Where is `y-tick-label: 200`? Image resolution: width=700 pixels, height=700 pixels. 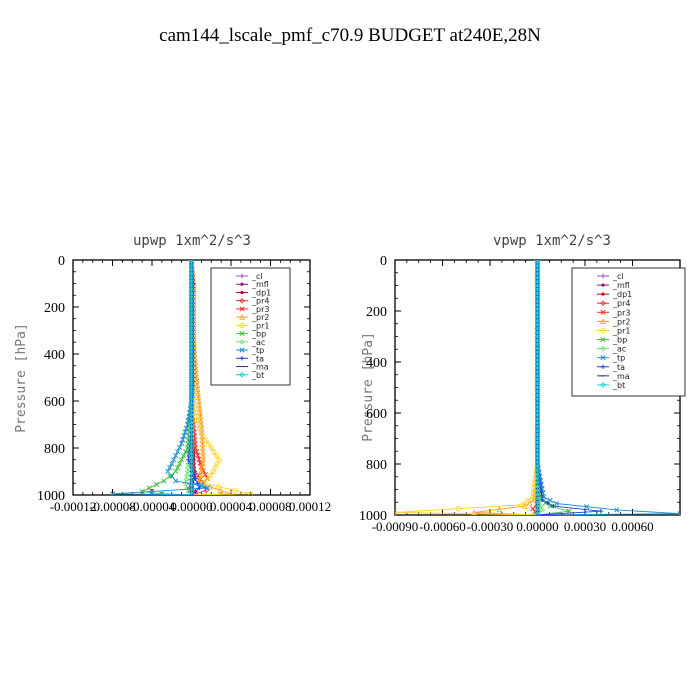
y-tick-label: 200 is located at coordinates (376, 312).